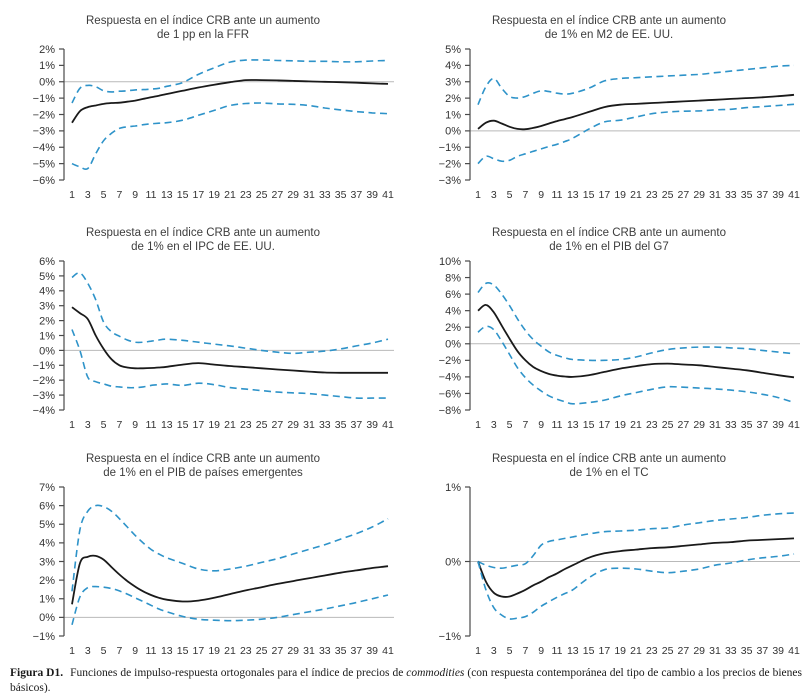 The height and width of the screenshot is (693, 812). I want to click on svg-text: 5%, so click(47, 277).